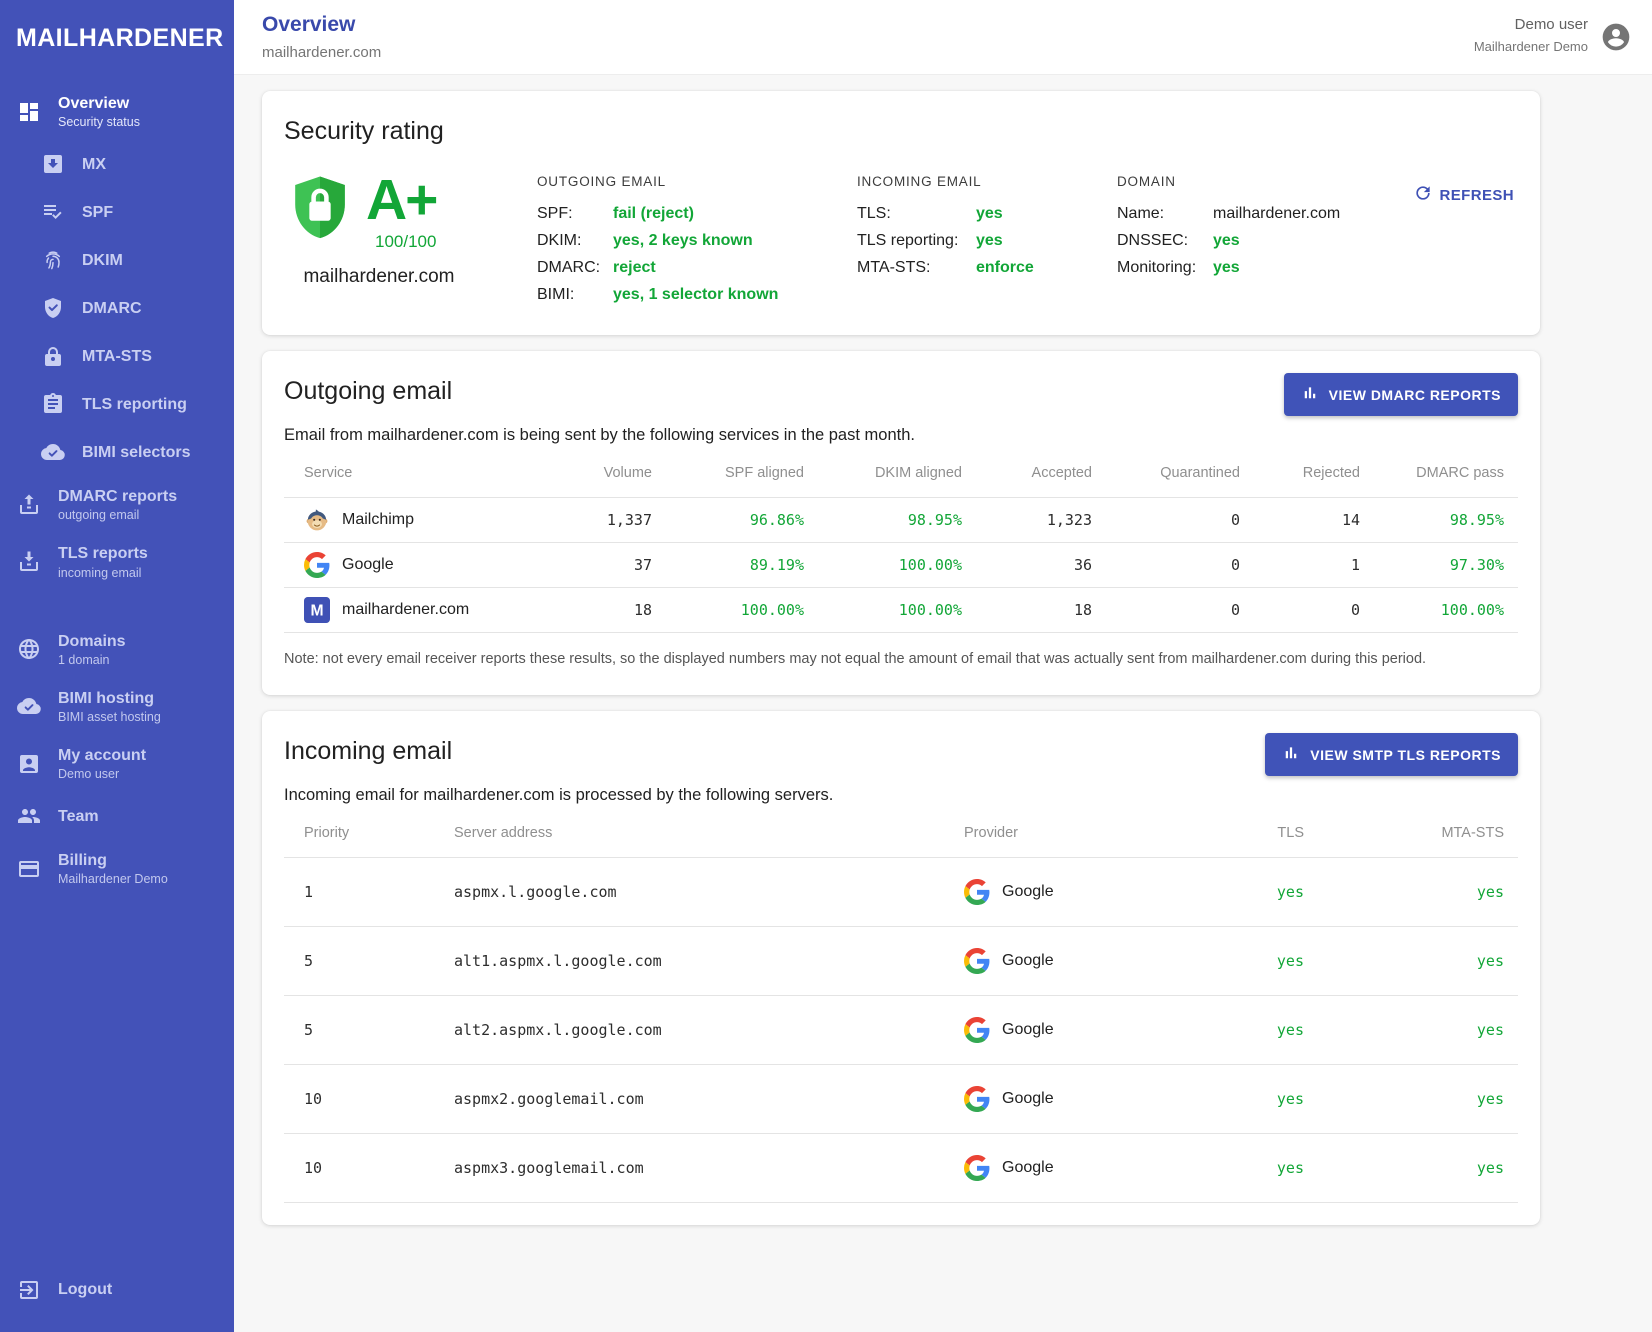 The height and width of the screenshot is (1332, 1652). I want to click on outgoing-email-title: Outgoing email, so click(368, 391).